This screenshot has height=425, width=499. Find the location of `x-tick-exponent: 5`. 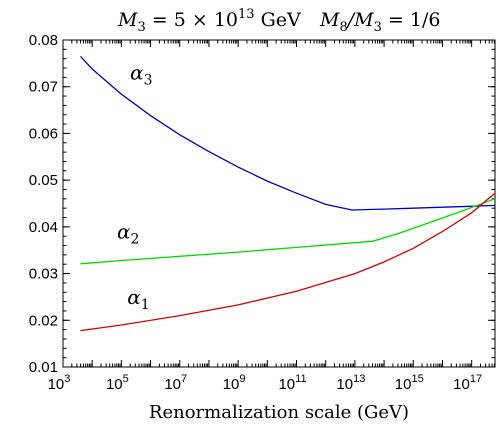

x-tick-exponent: 5 is located at coordinates (126, 379).